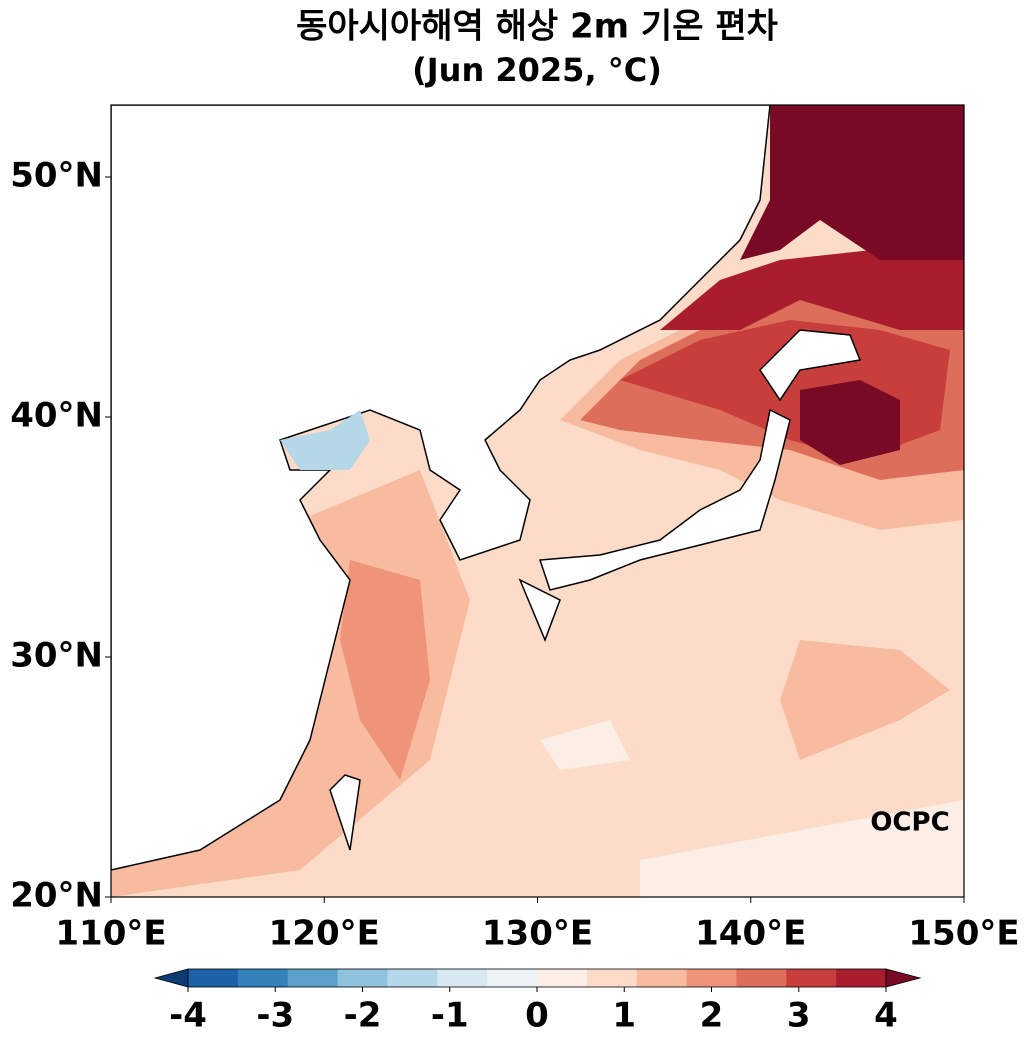 The width and height of the screenshot is (1025, 1052). What do you see at coordinates (56, 176) in the screenshot?
I see `y-tick-label: 50°N` at bounding box center [56, 176].